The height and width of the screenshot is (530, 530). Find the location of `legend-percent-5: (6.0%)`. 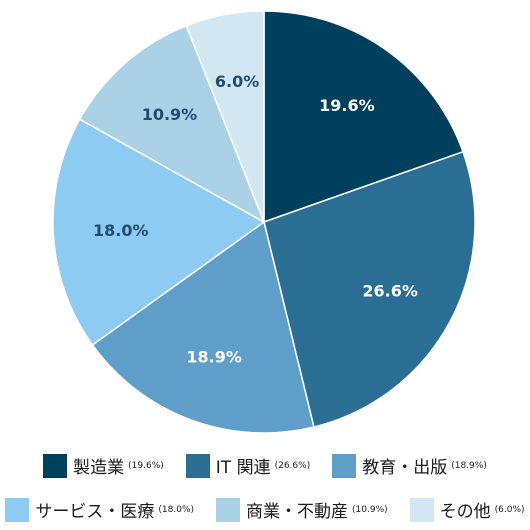

legend-percent-5: (6.0%) is located at coordinates (509, 509).